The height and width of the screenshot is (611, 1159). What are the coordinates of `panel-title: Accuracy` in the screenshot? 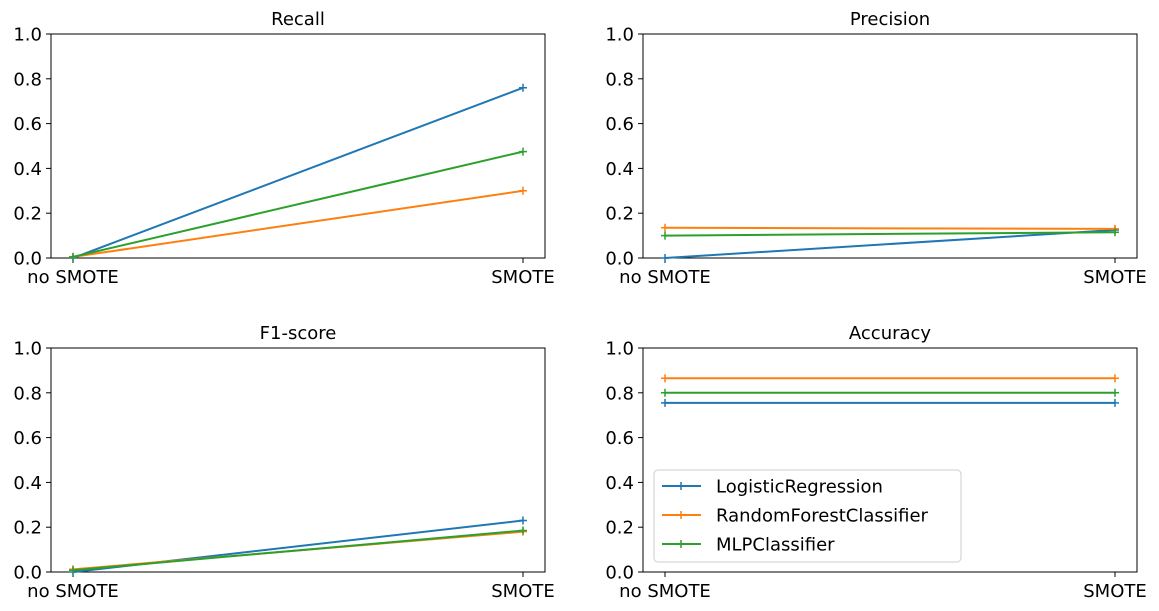 It's located at (890, 333).